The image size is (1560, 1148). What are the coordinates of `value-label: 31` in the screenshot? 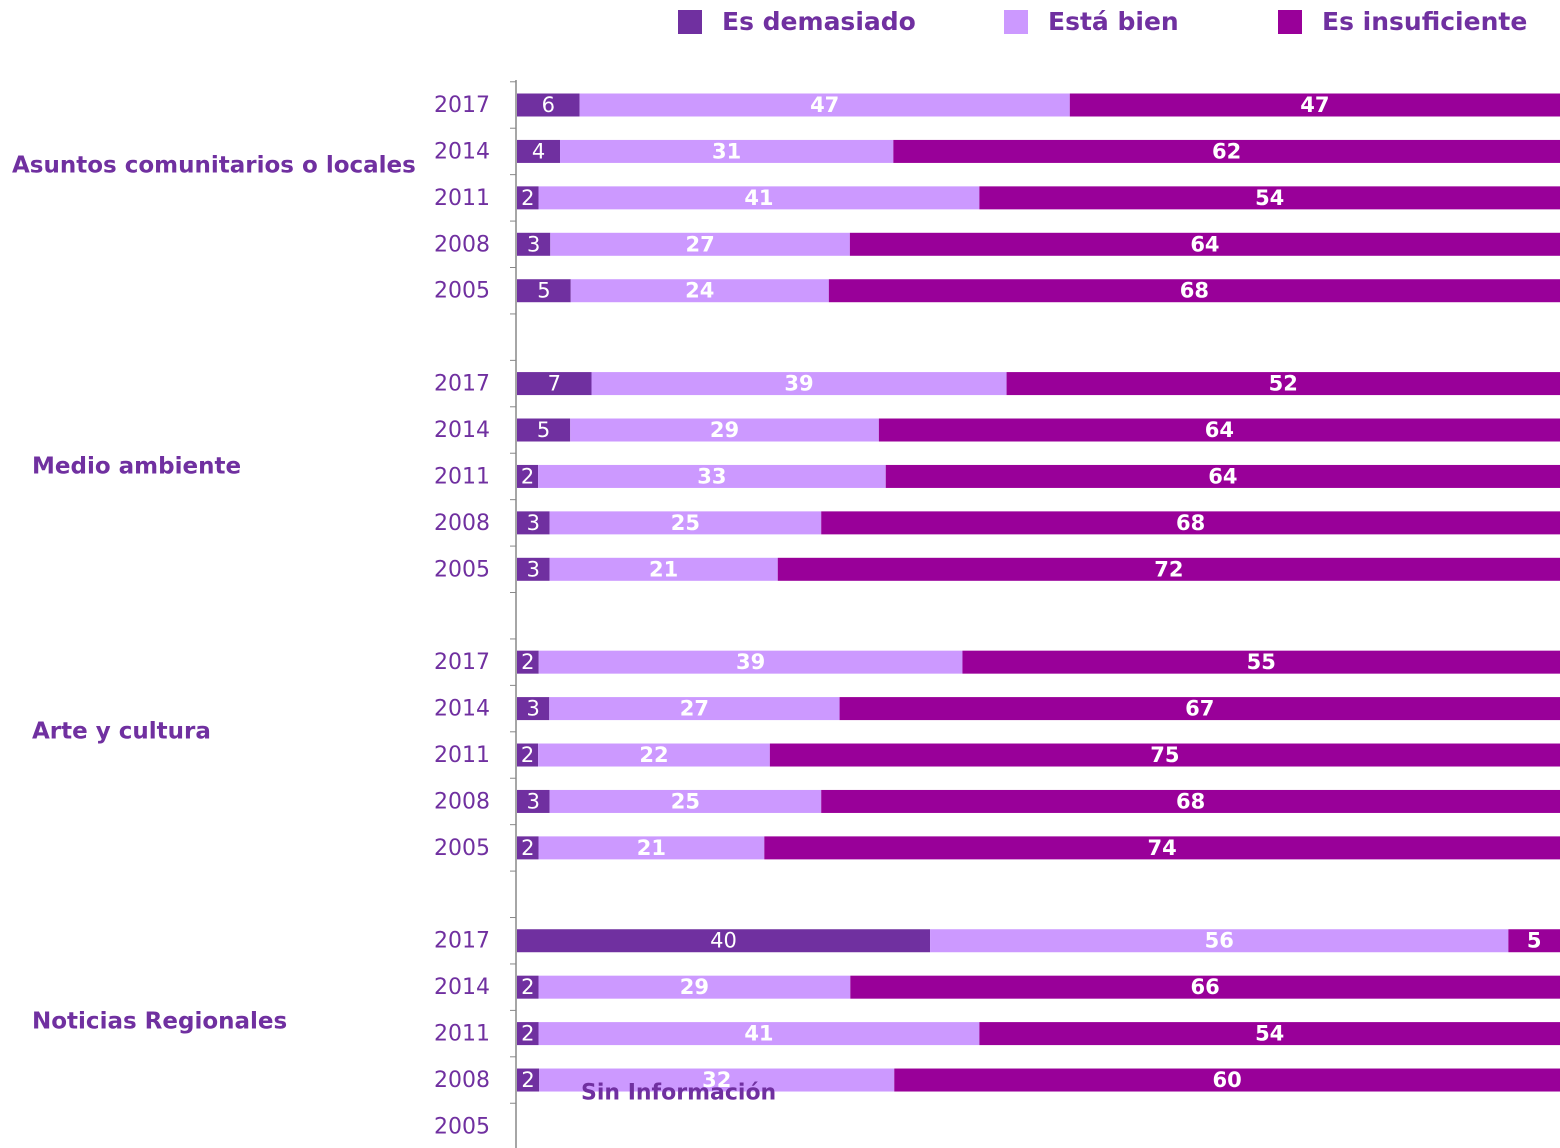 It's located at (726, 151).